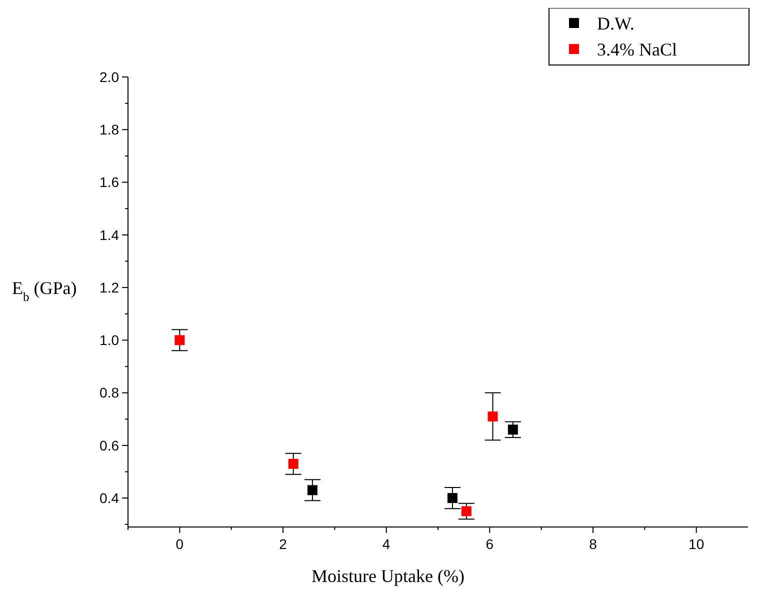  Describe the element at coordinates (388, 576) in the screenshot. I see `x-axis-title: Moisture Uptake (%)` at that location.